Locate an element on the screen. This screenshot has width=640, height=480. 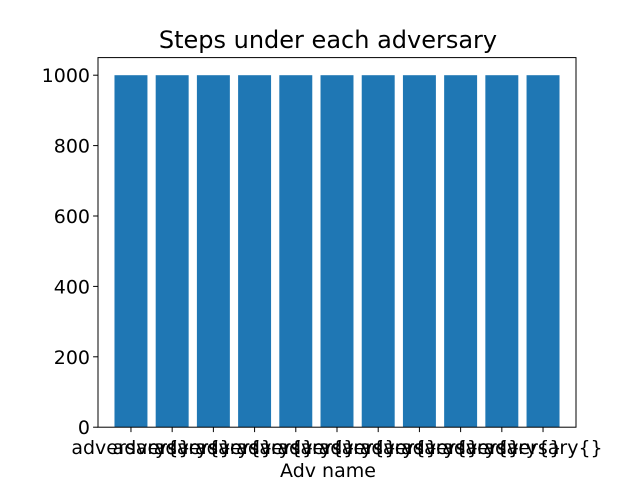
chart-title: Steps under each adversary is located at coordinates (328, 40).